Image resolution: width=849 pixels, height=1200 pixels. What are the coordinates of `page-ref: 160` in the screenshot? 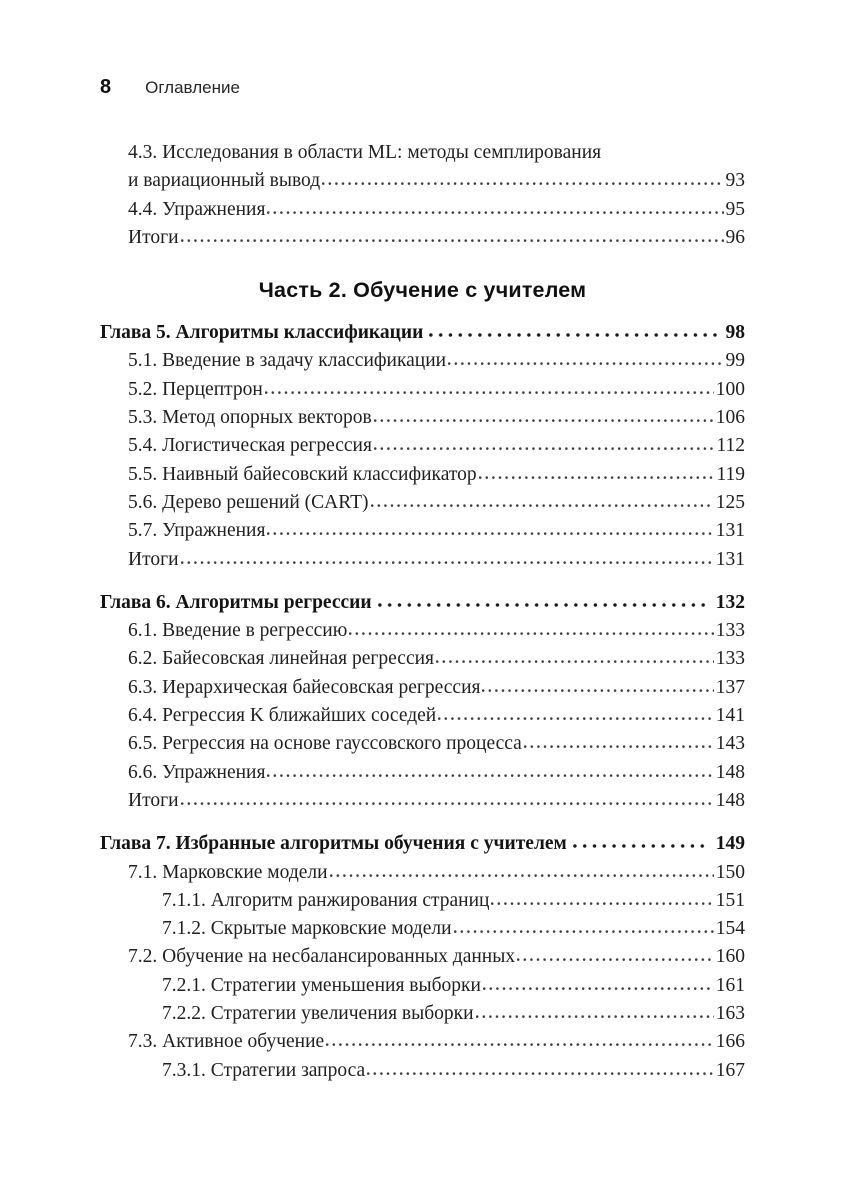 It's located at (730, 957).